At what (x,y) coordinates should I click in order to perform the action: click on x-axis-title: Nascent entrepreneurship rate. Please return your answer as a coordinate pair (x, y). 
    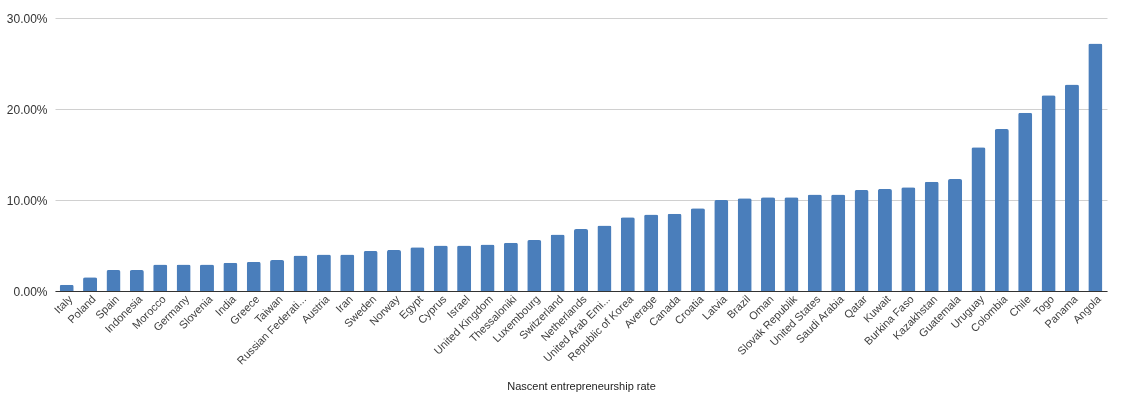
    Looking at the image, I should click on (581, 385).